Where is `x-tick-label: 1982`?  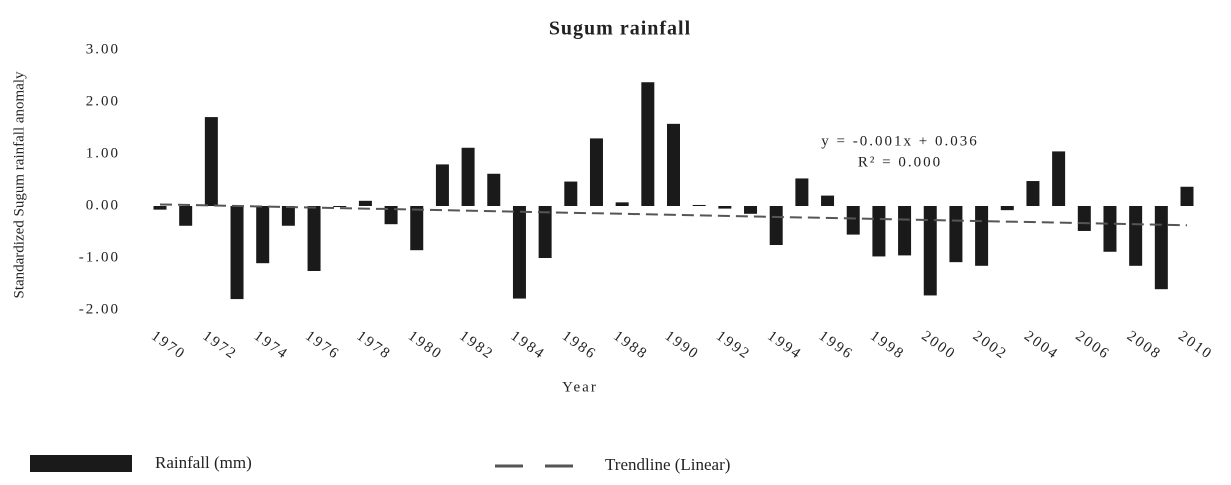
x-tick-label: 1982 is located at coordinates (476, 345).